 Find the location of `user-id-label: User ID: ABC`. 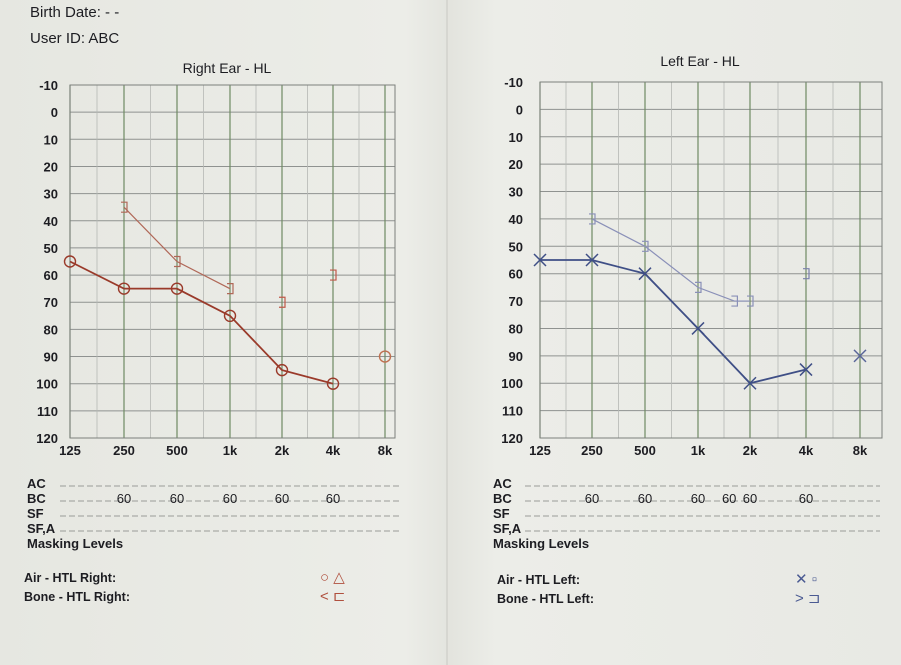

user-id-label: User ID: ABC is located at coordinates (75, 38).